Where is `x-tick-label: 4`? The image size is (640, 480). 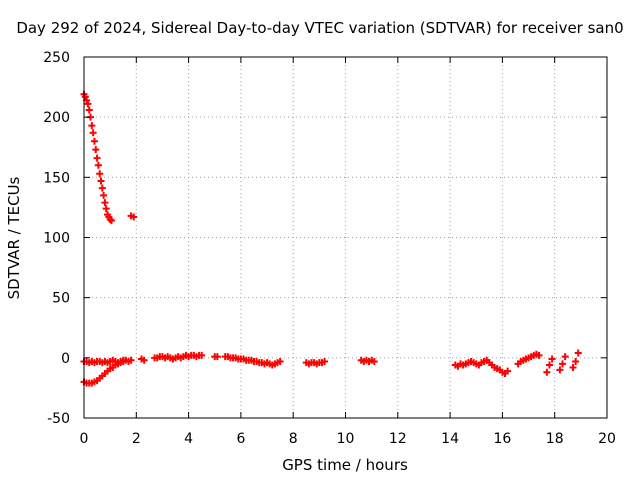 x-tick-label: 4 is located at coordinates (188, 439).